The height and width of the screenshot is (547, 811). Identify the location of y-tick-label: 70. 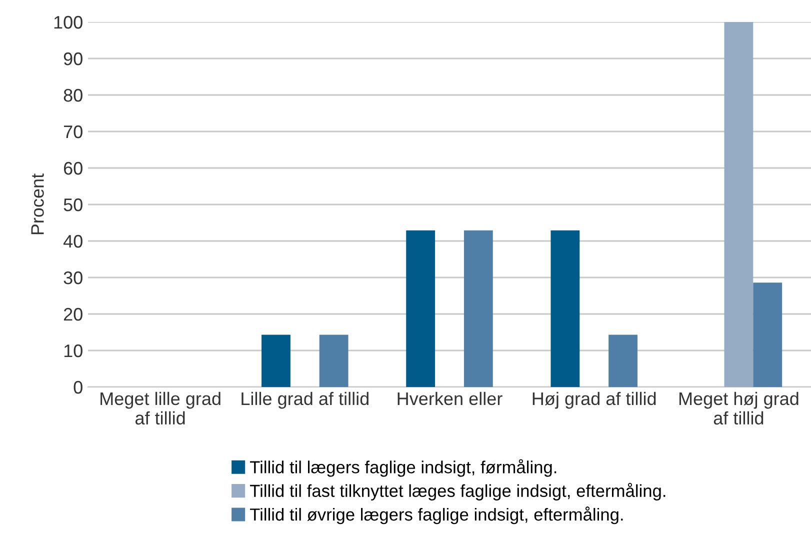
(73, 131).